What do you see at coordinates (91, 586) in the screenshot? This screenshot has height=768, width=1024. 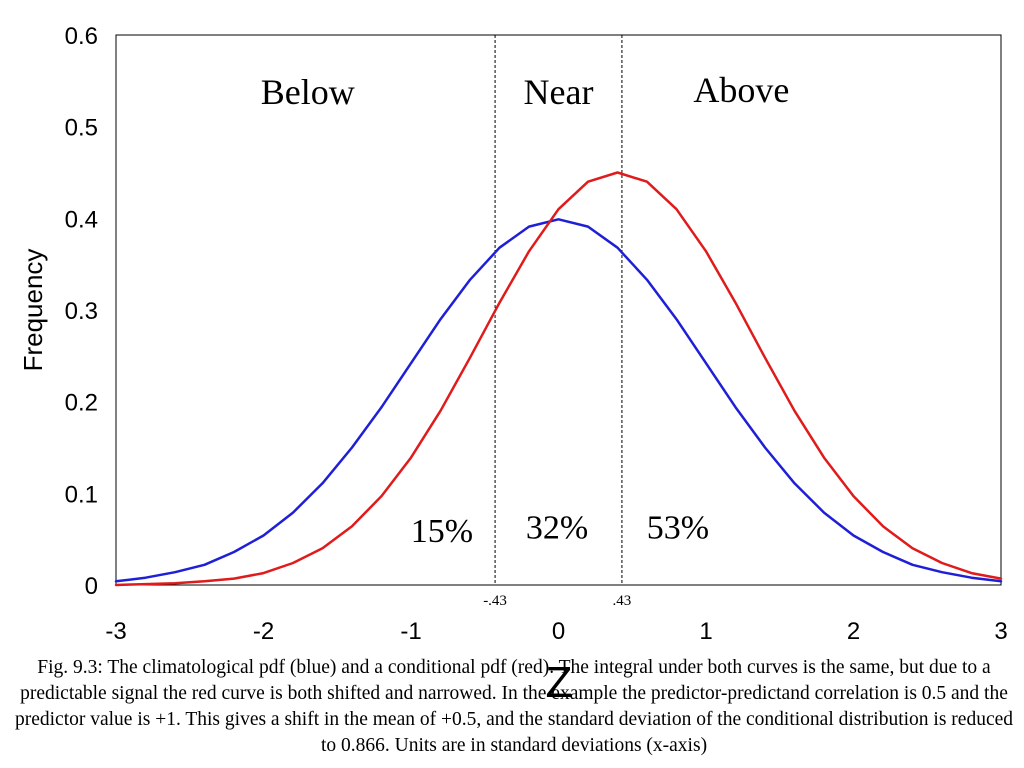 I see `y-tick-label: 0` at bounding box center [91, 586].